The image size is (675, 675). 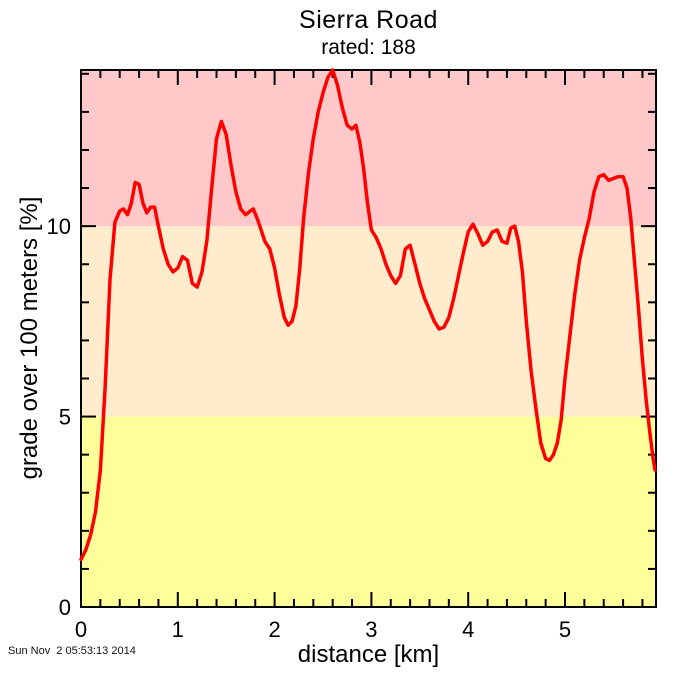 What do you see at coordinates (565, 629) in the screenshot?
I see `x-tick-label: 5` at bounding box center [565, 629].